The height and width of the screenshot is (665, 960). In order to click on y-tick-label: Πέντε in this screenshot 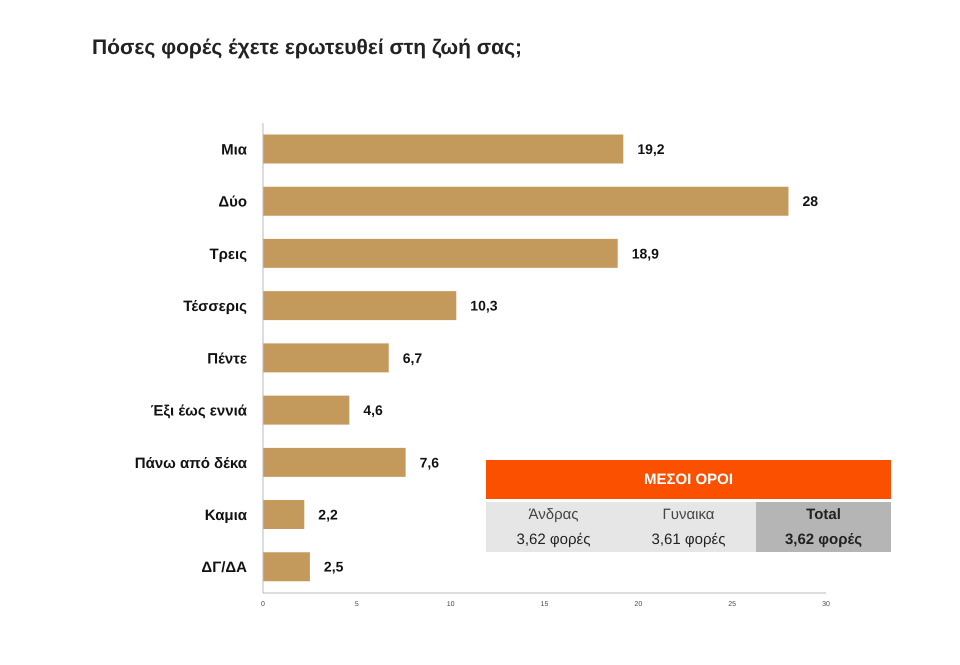, I will do `click(227, 359)`.